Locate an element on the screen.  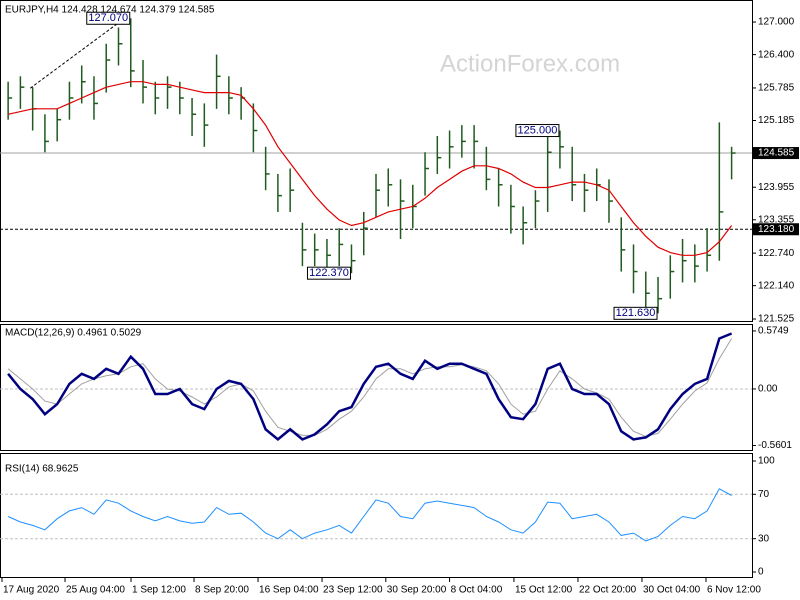
annotation-label: 122.370 is located at coordinates (329, 273).